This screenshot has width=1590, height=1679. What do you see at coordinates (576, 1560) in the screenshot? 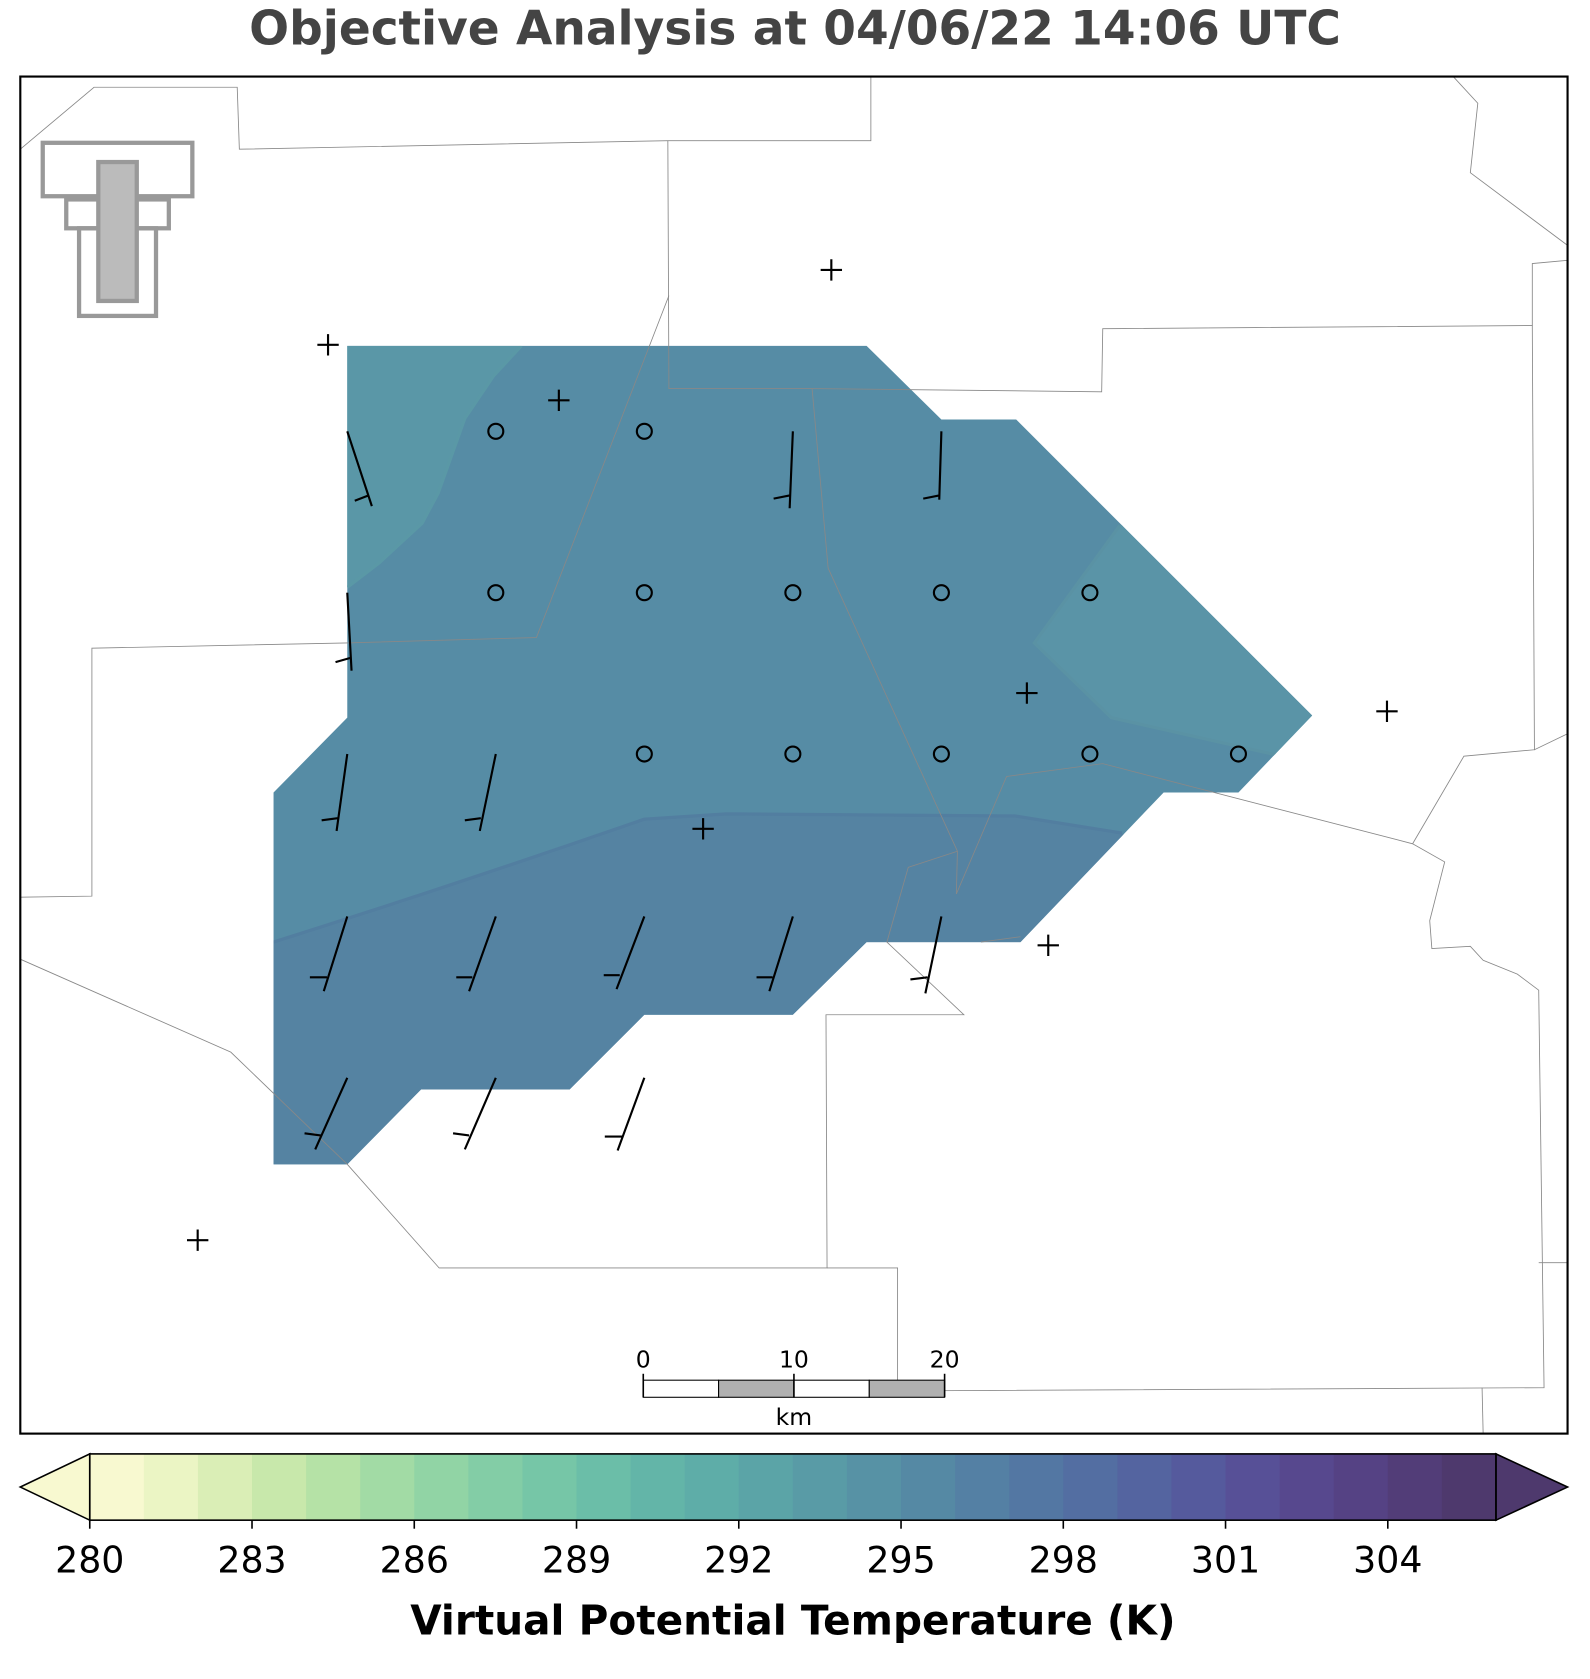
I see `colorbar-tick-label: 289` at bounding box center [576, 1560].